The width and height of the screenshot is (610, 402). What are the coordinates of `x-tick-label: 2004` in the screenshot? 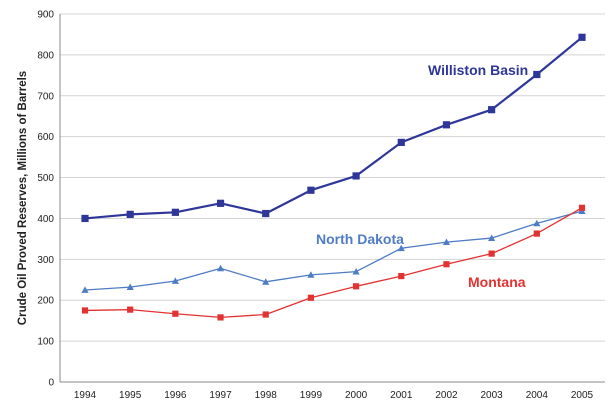 It's located at (537, 395).